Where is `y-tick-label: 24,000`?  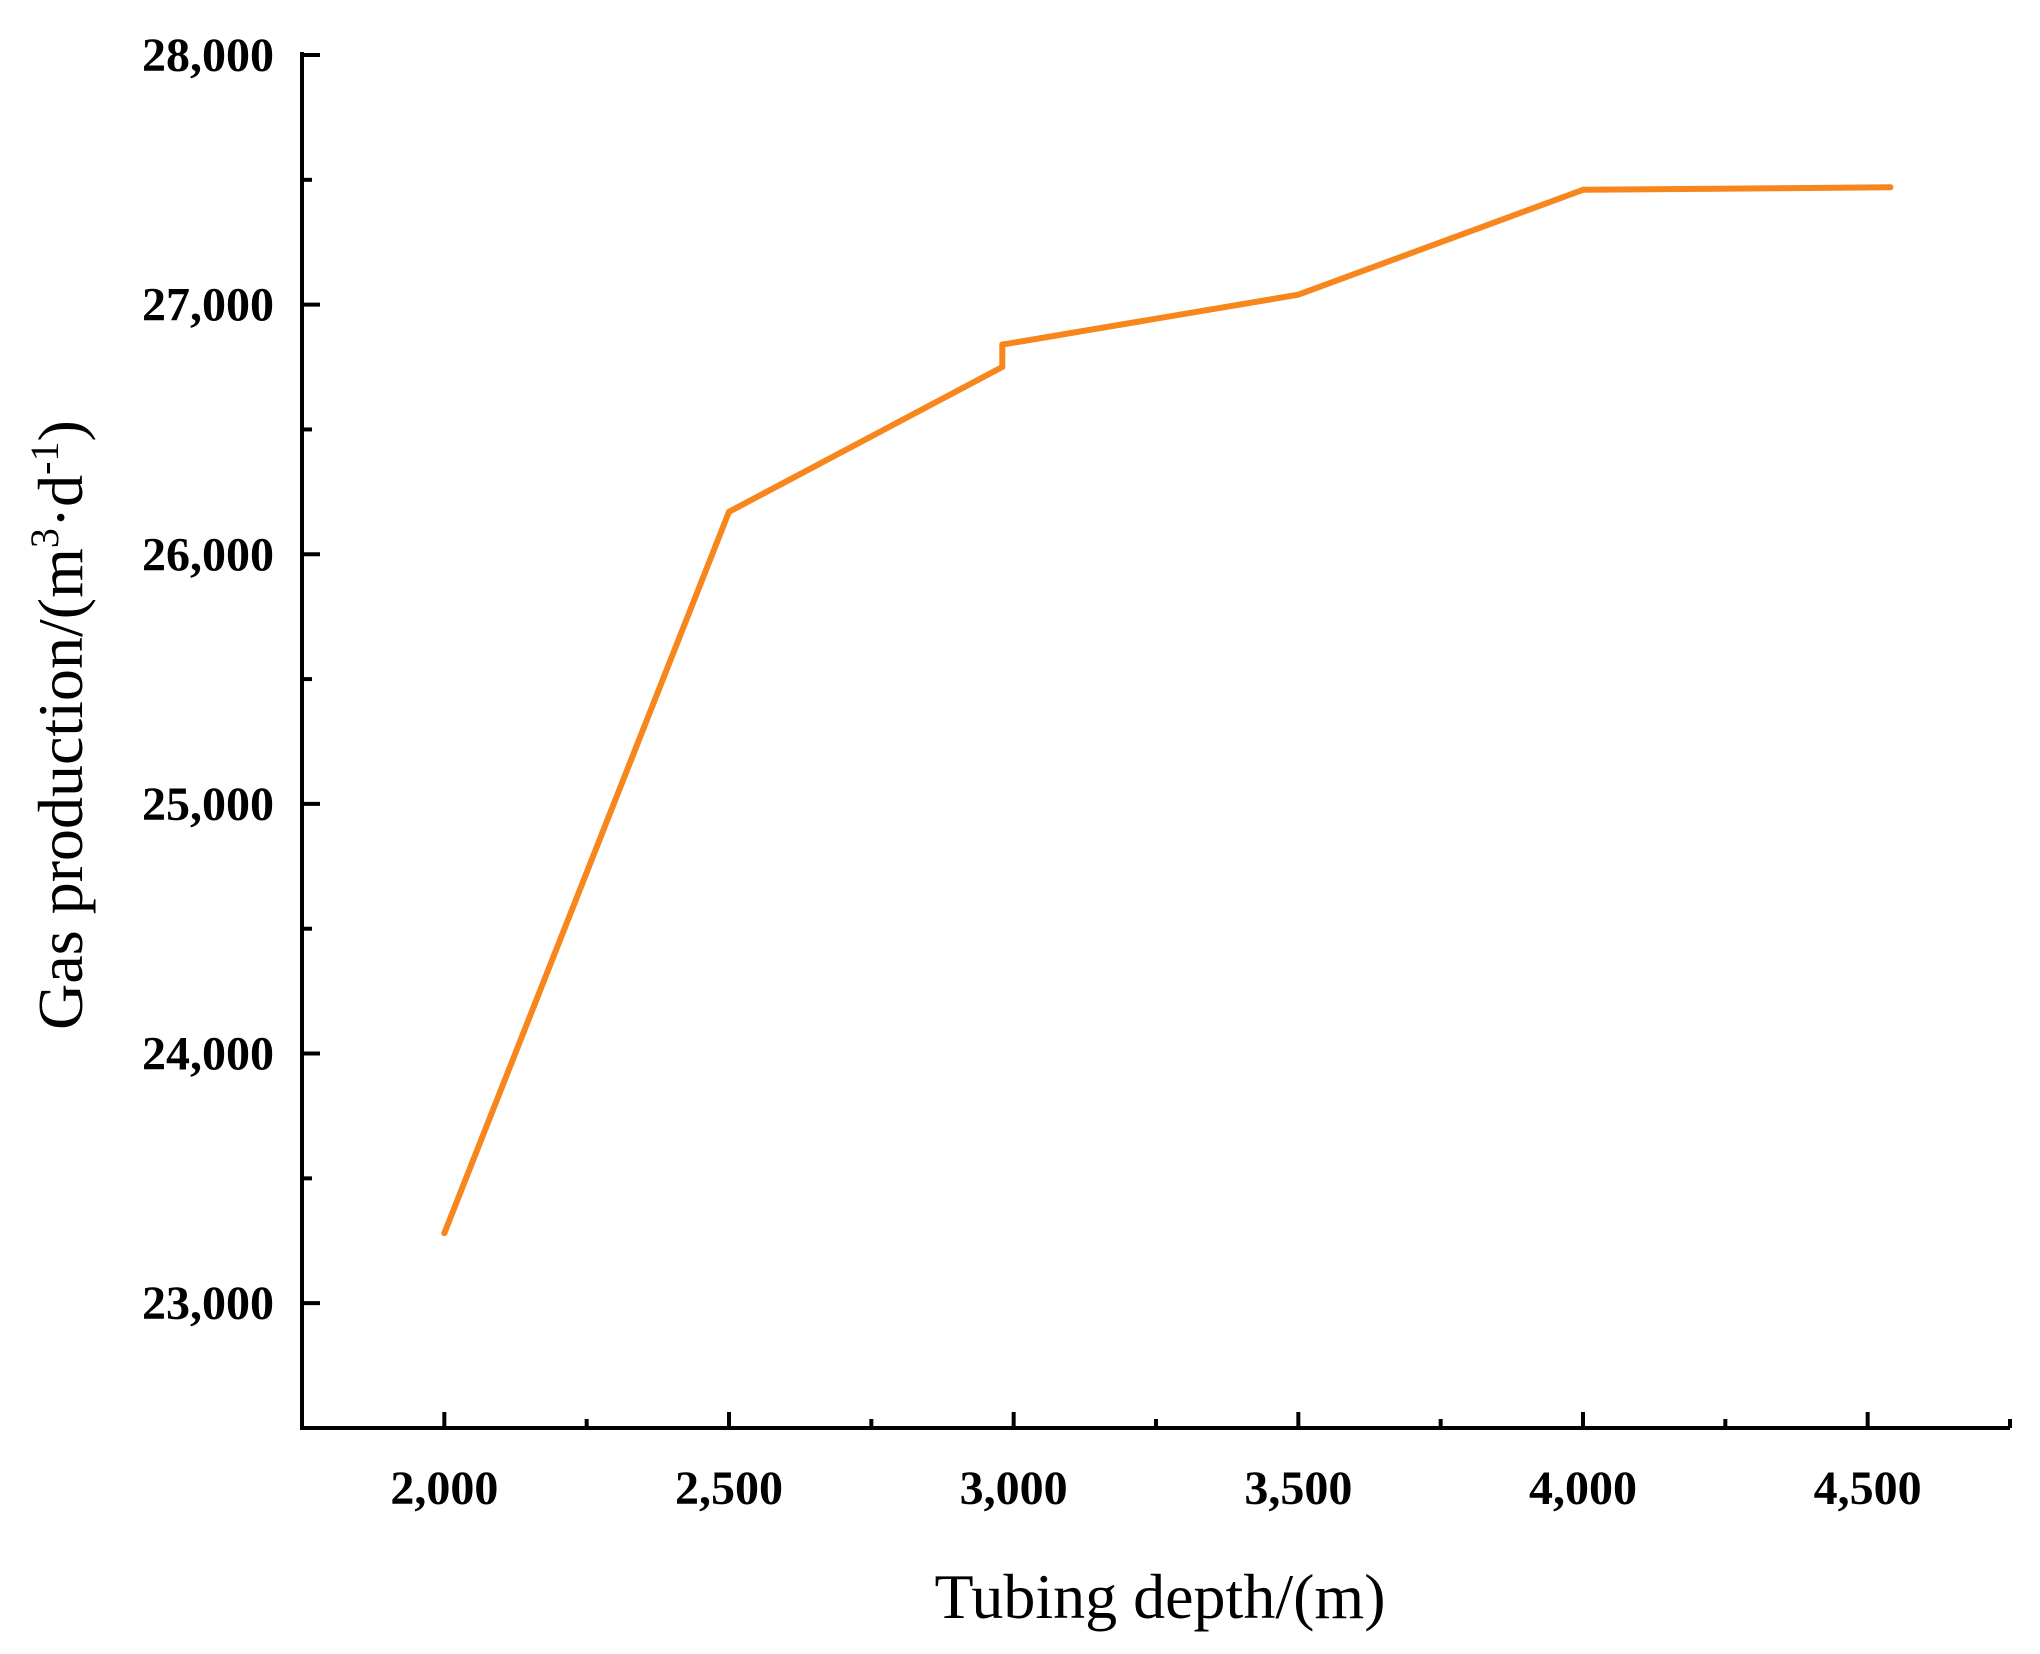 y-tick-label: 24,000 is located at coordinates (208, 1054).